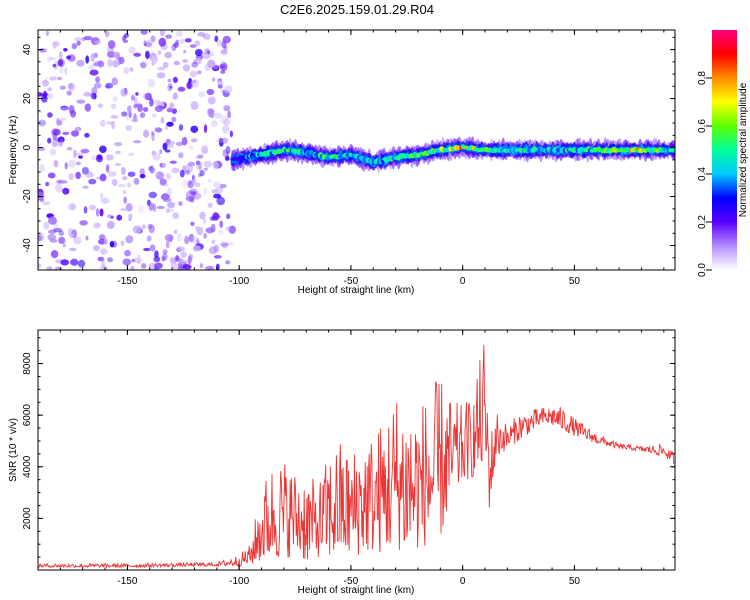  What do you see at coordinates (27, 415) in the screenshot?
I see `y-tick-label: 6000` at bounding box center [27, 415].